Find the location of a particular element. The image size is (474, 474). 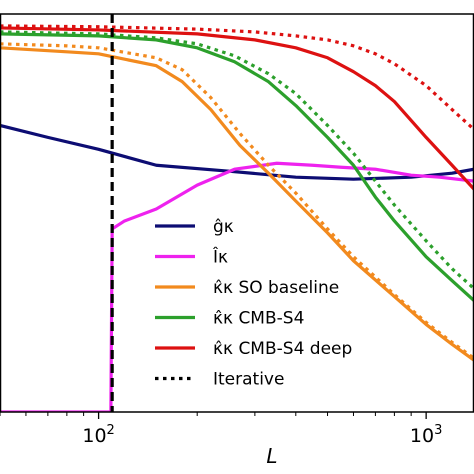

legend-label-5: Iterative is located at coordinates (248, 380).